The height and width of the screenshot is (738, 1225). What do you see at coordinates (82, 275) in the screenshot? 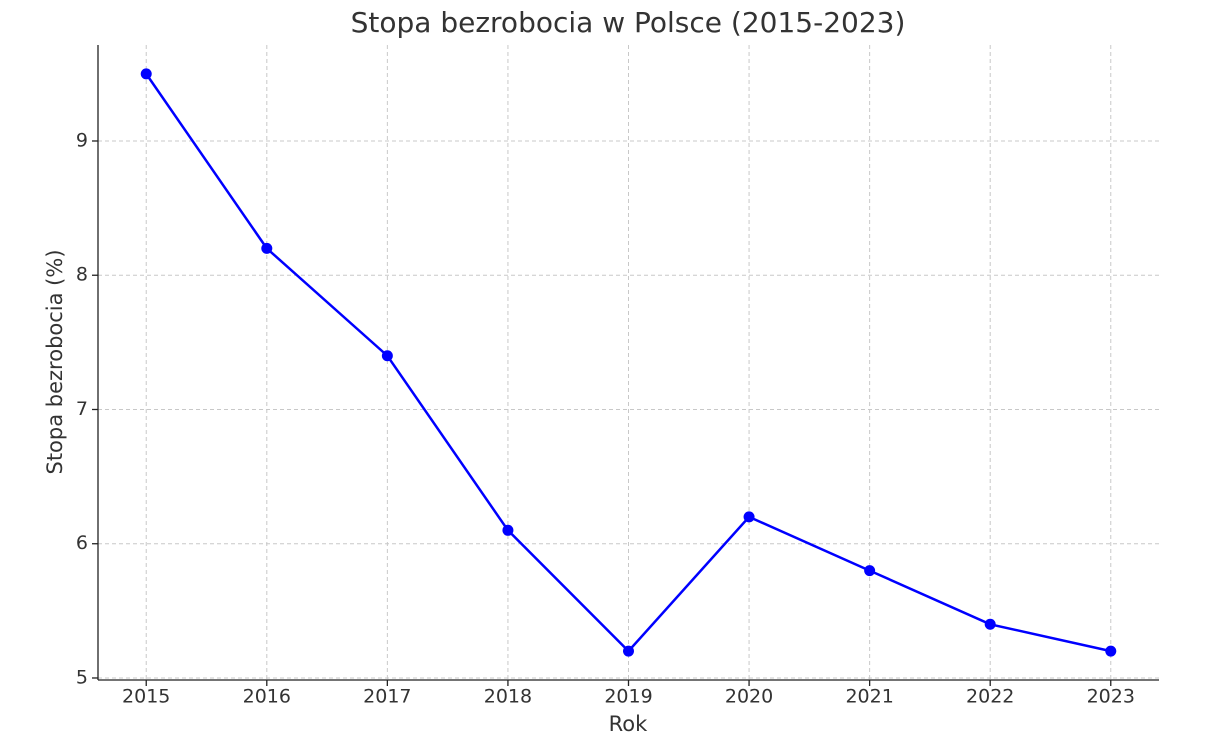
I see `y-tick-label: 8` at bounding box center [82, 275].